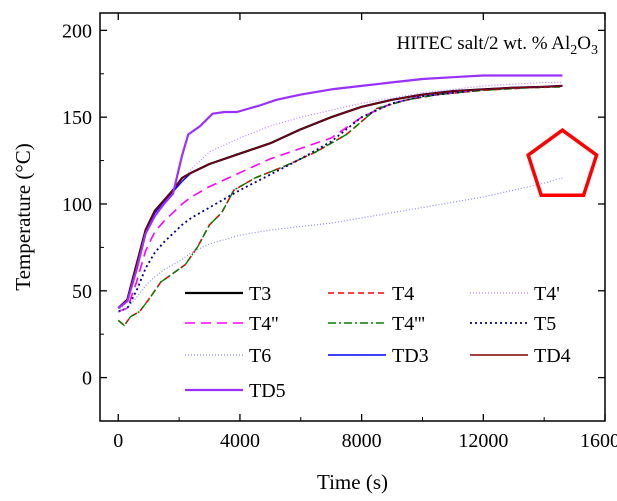 This screenshot has width=617, height=501. What do you see at coordinates (547, 294) in the screenshot?
I see `legend-label: T4'` at bounding box center [547, 294].